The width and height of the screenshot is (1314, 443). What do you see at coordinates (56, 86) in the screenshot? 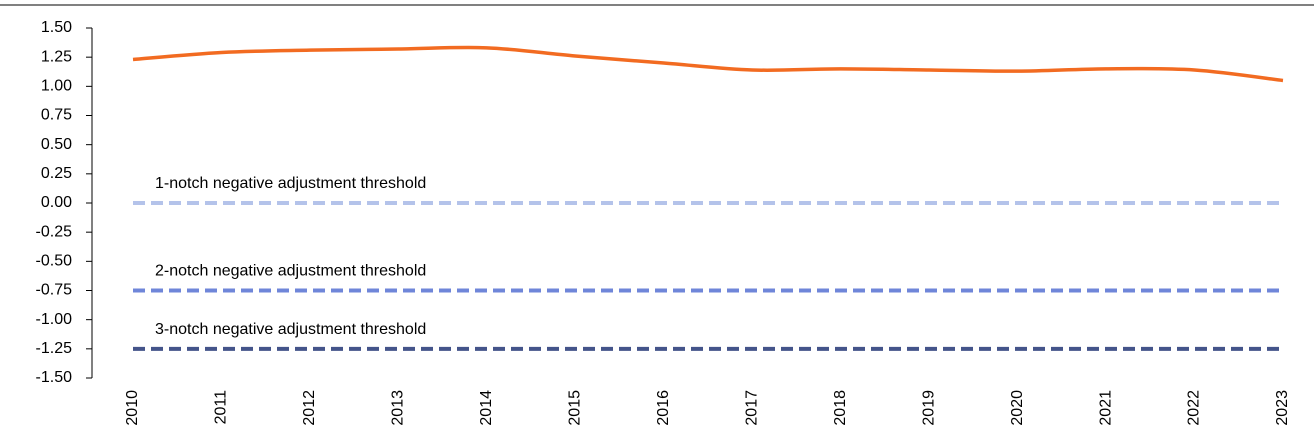
I see `y-tick-label: 1.00` at bounding box center [56, 86].